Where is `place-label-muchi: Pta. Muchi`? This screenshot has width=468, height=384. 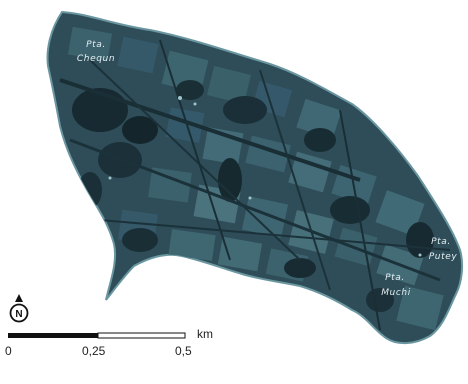 place-label-muchi: Pta. Muchi is located at coordinates (396, 285).